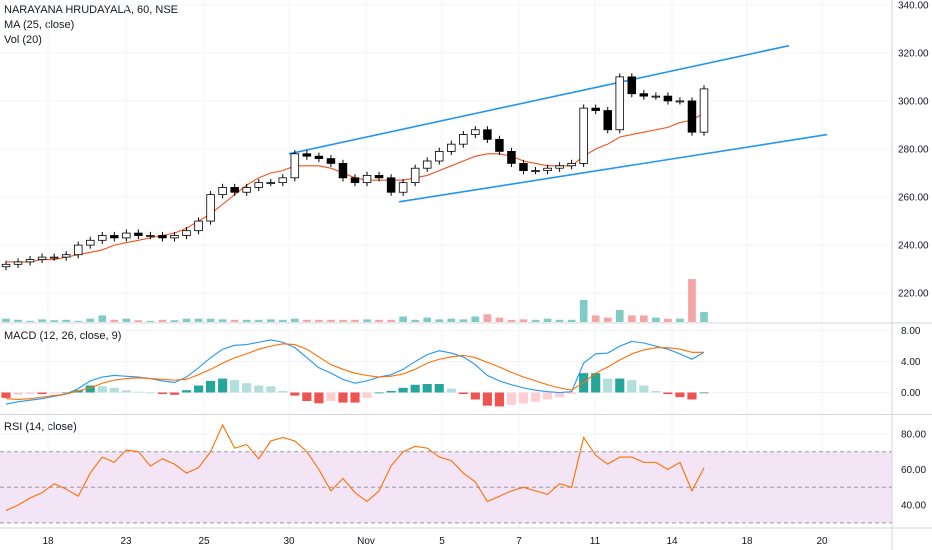 The height and width of the screenshot is (550, 932). I want to click on time-axis-label: 30, so click(289, 541).